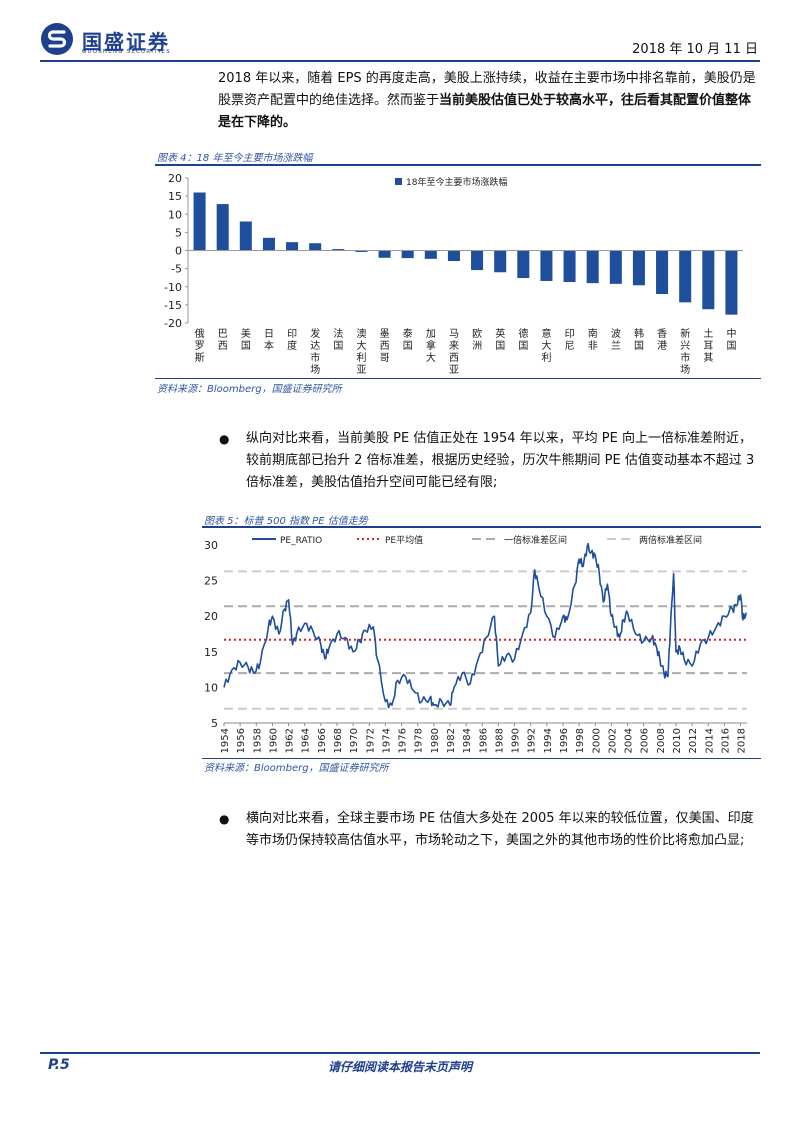 This screenshot has height=1132, width=800. Describe the element at coordinates (176, 269) in the screenshot. I see `y-tick-label: -5` at that location.